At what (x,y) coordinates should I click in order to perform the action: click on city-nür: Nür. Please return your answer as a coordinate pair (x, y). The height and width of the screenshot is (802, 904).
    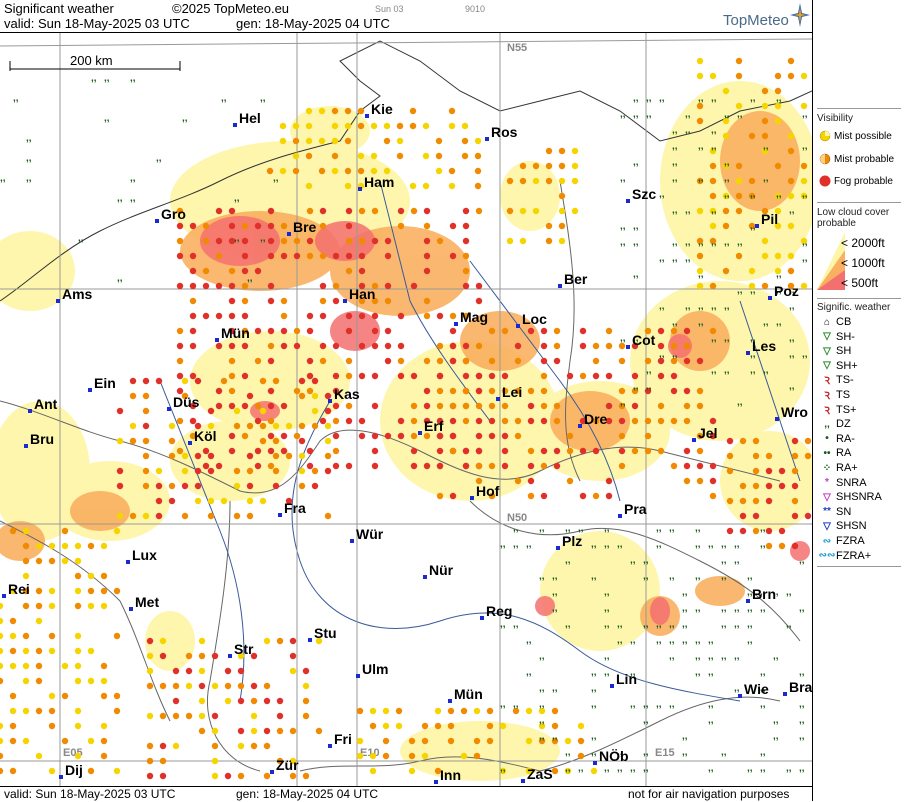
    Looking at the image, I should click on (438, 570).